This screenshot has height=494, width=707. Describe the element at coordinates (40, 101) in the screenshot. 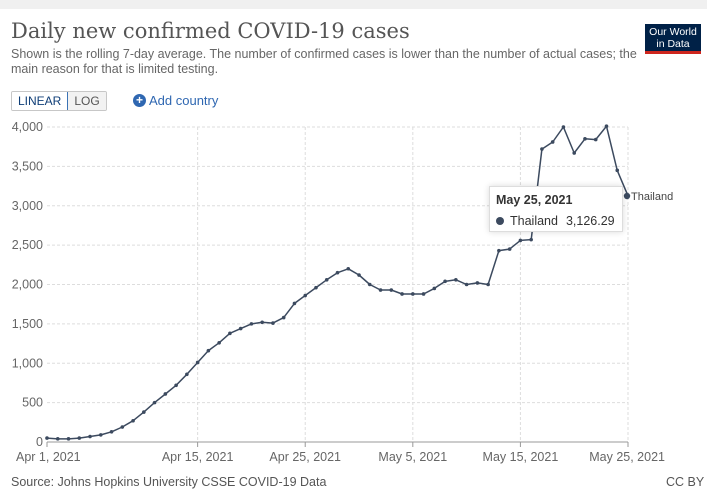

I see `linear-scale-button: LINEAR` at that location.